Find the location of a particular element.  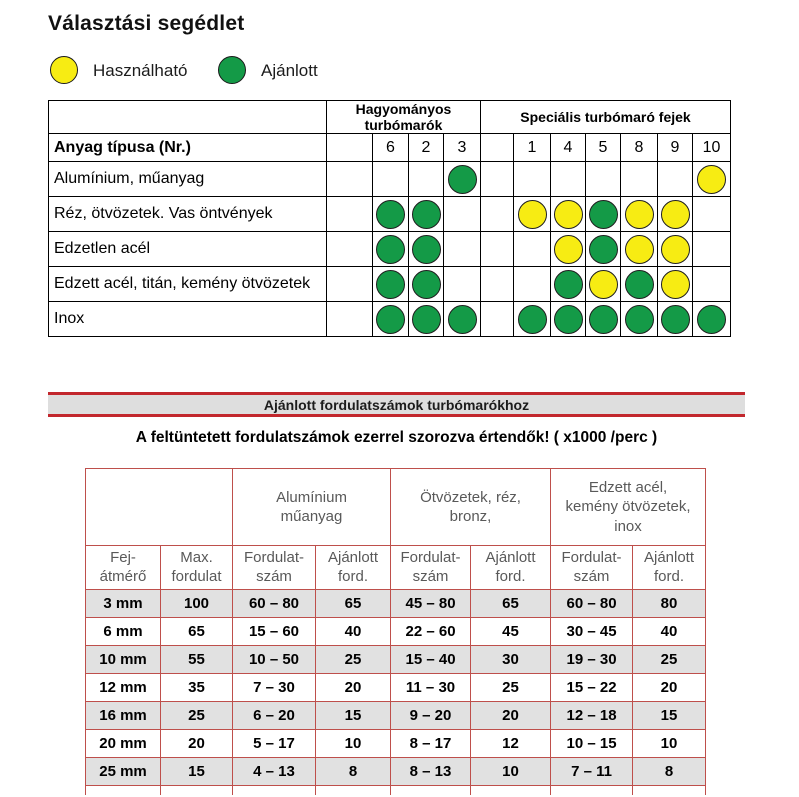

speed-value-cell: 15 – 60 is located at coordinates (274, 631).